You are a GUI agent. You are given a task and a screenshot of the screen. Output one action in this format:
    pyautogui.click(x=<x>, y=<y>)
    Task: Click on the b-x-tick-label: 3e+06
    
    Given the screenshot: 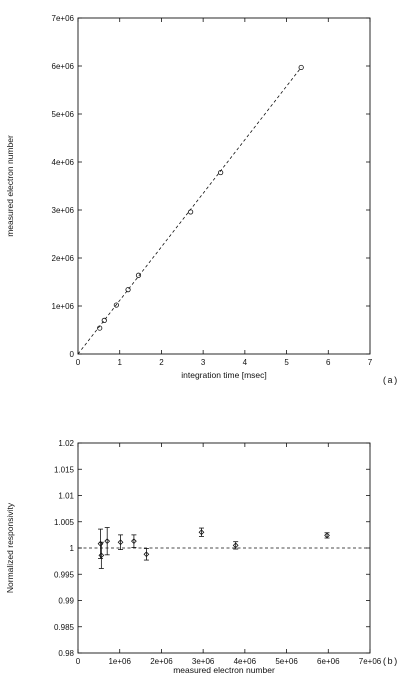 What is the action you would take?
    pyautogui.click(x=203, y=661)
    